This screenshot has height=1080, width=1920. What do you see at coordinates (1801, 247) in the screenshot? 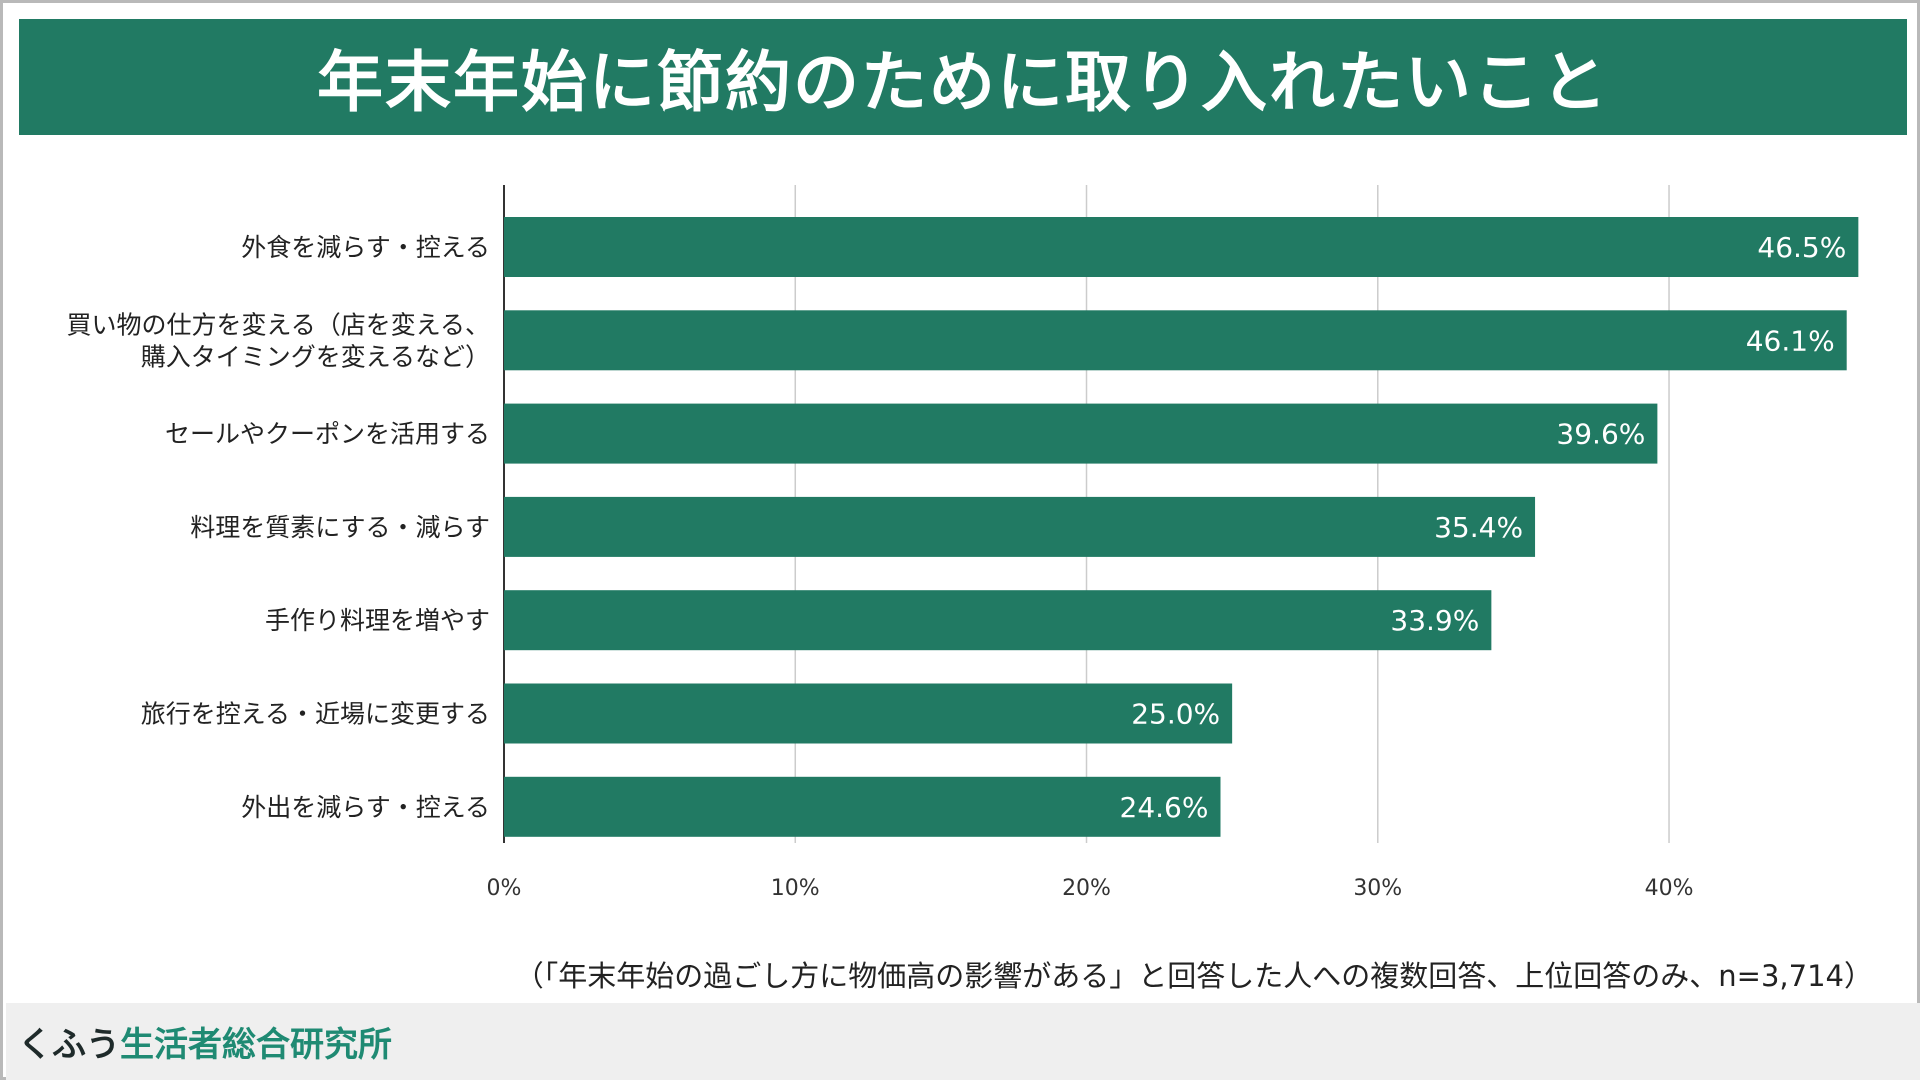
I see `value-label: 46.5%` at bounding box center [1801, 247].